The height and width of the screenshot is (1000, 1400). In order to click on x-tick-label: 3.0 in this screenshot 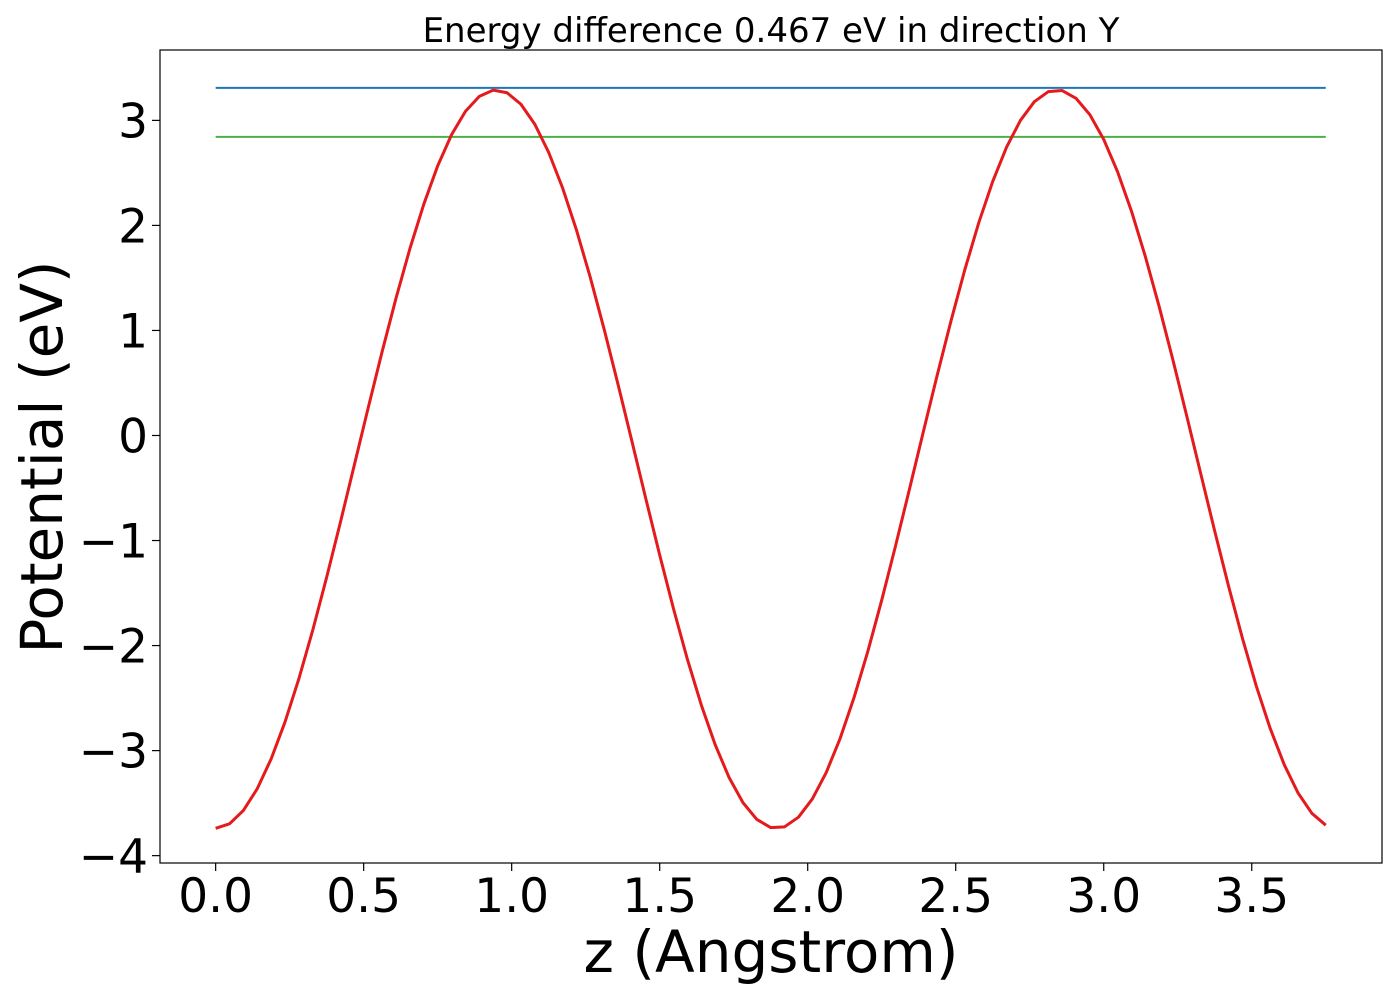, I will do `click(1103, 896)`.